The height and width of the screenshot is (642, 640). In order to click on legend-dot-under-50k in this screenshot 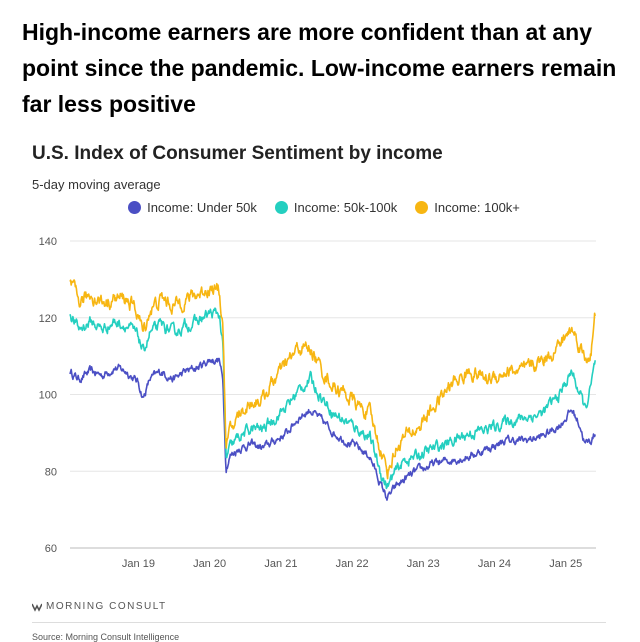, I will do `click(135, 207)`.